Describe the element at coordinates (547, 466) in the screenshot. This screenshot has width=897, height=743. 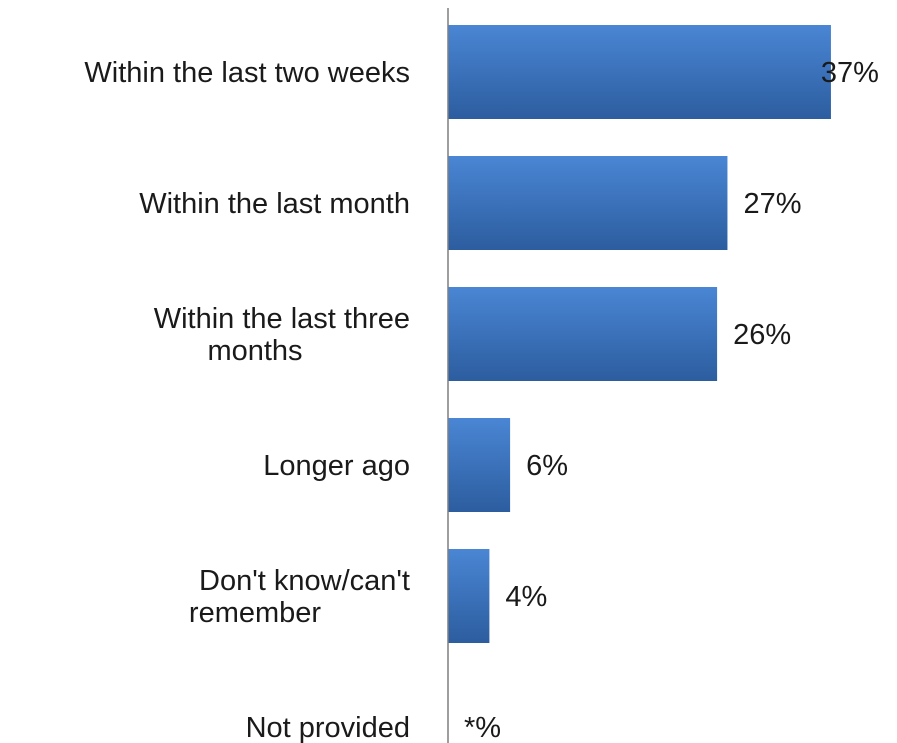
I see `data-label: 6%` at that location.